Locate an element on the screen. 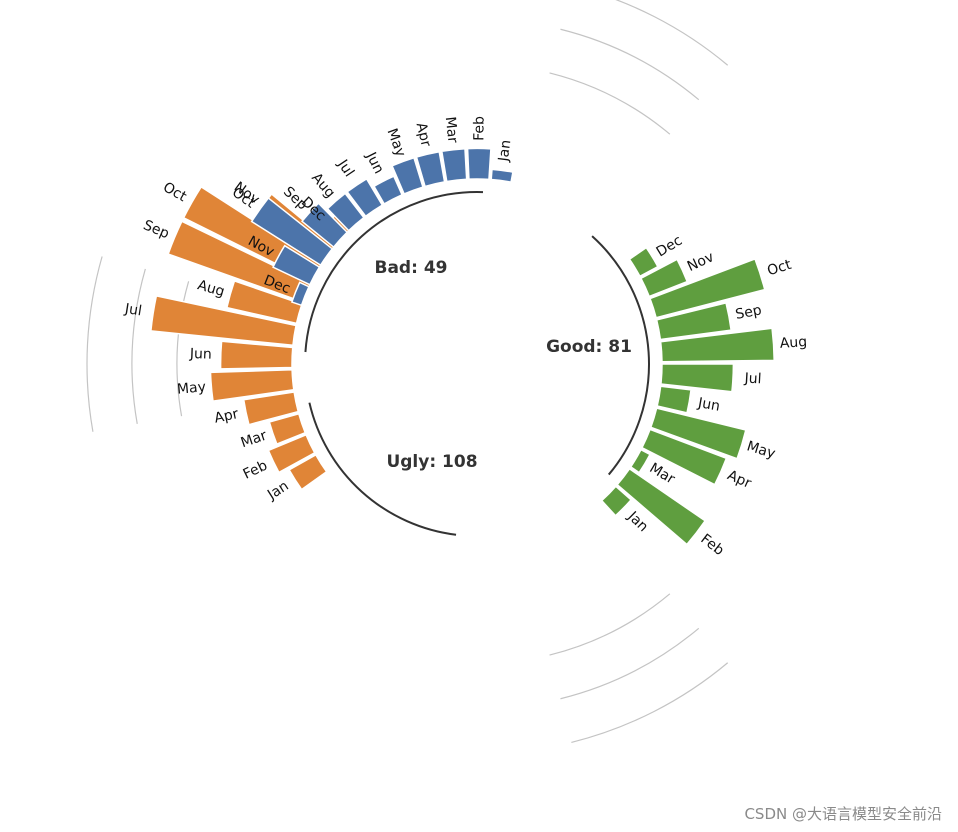 The width and height of the screenshot is (958, 832). month-label-bad-jun: Jun is located at coordinates (374, 163).